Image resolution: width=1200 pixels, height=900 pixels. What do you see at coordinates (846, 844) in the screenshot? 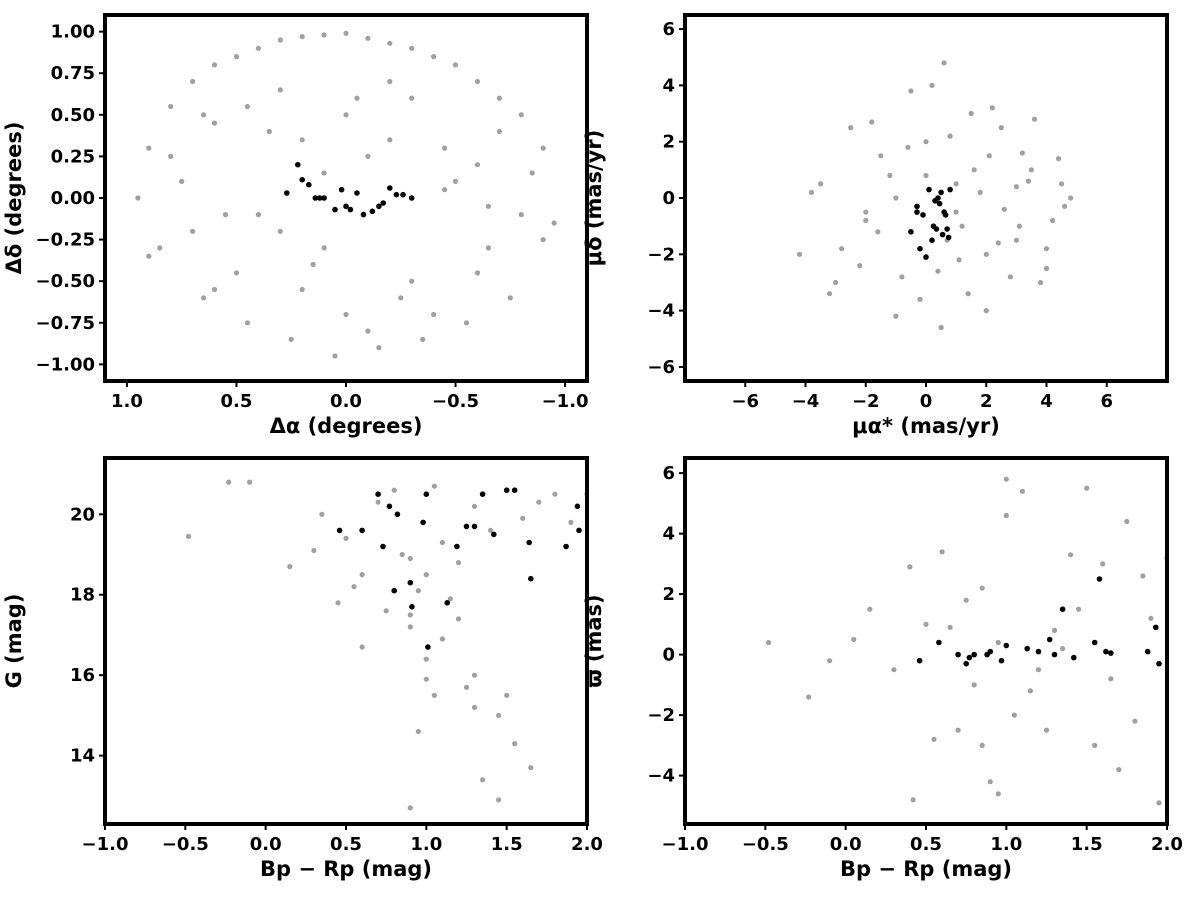
I see `x-tick-label: 0.0` at bounding box center [846, 844].